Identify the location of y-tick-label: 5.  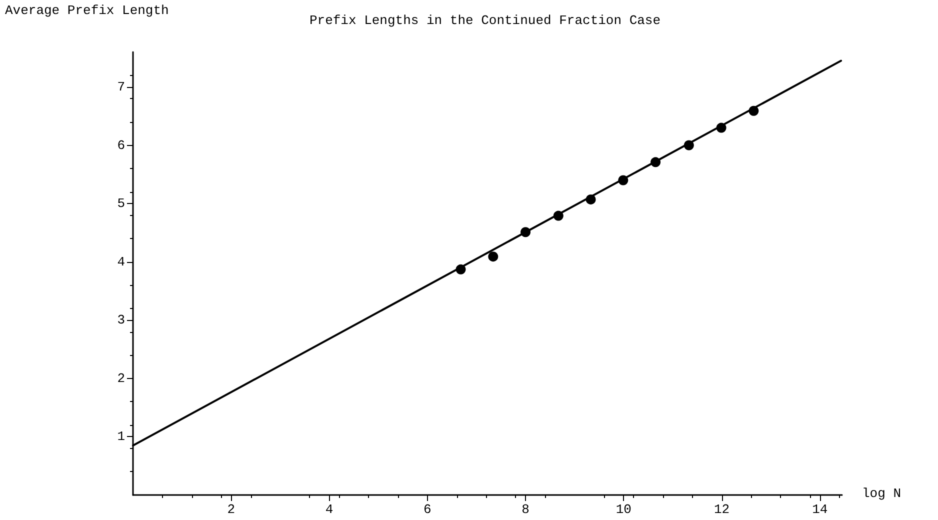
(121, 204).